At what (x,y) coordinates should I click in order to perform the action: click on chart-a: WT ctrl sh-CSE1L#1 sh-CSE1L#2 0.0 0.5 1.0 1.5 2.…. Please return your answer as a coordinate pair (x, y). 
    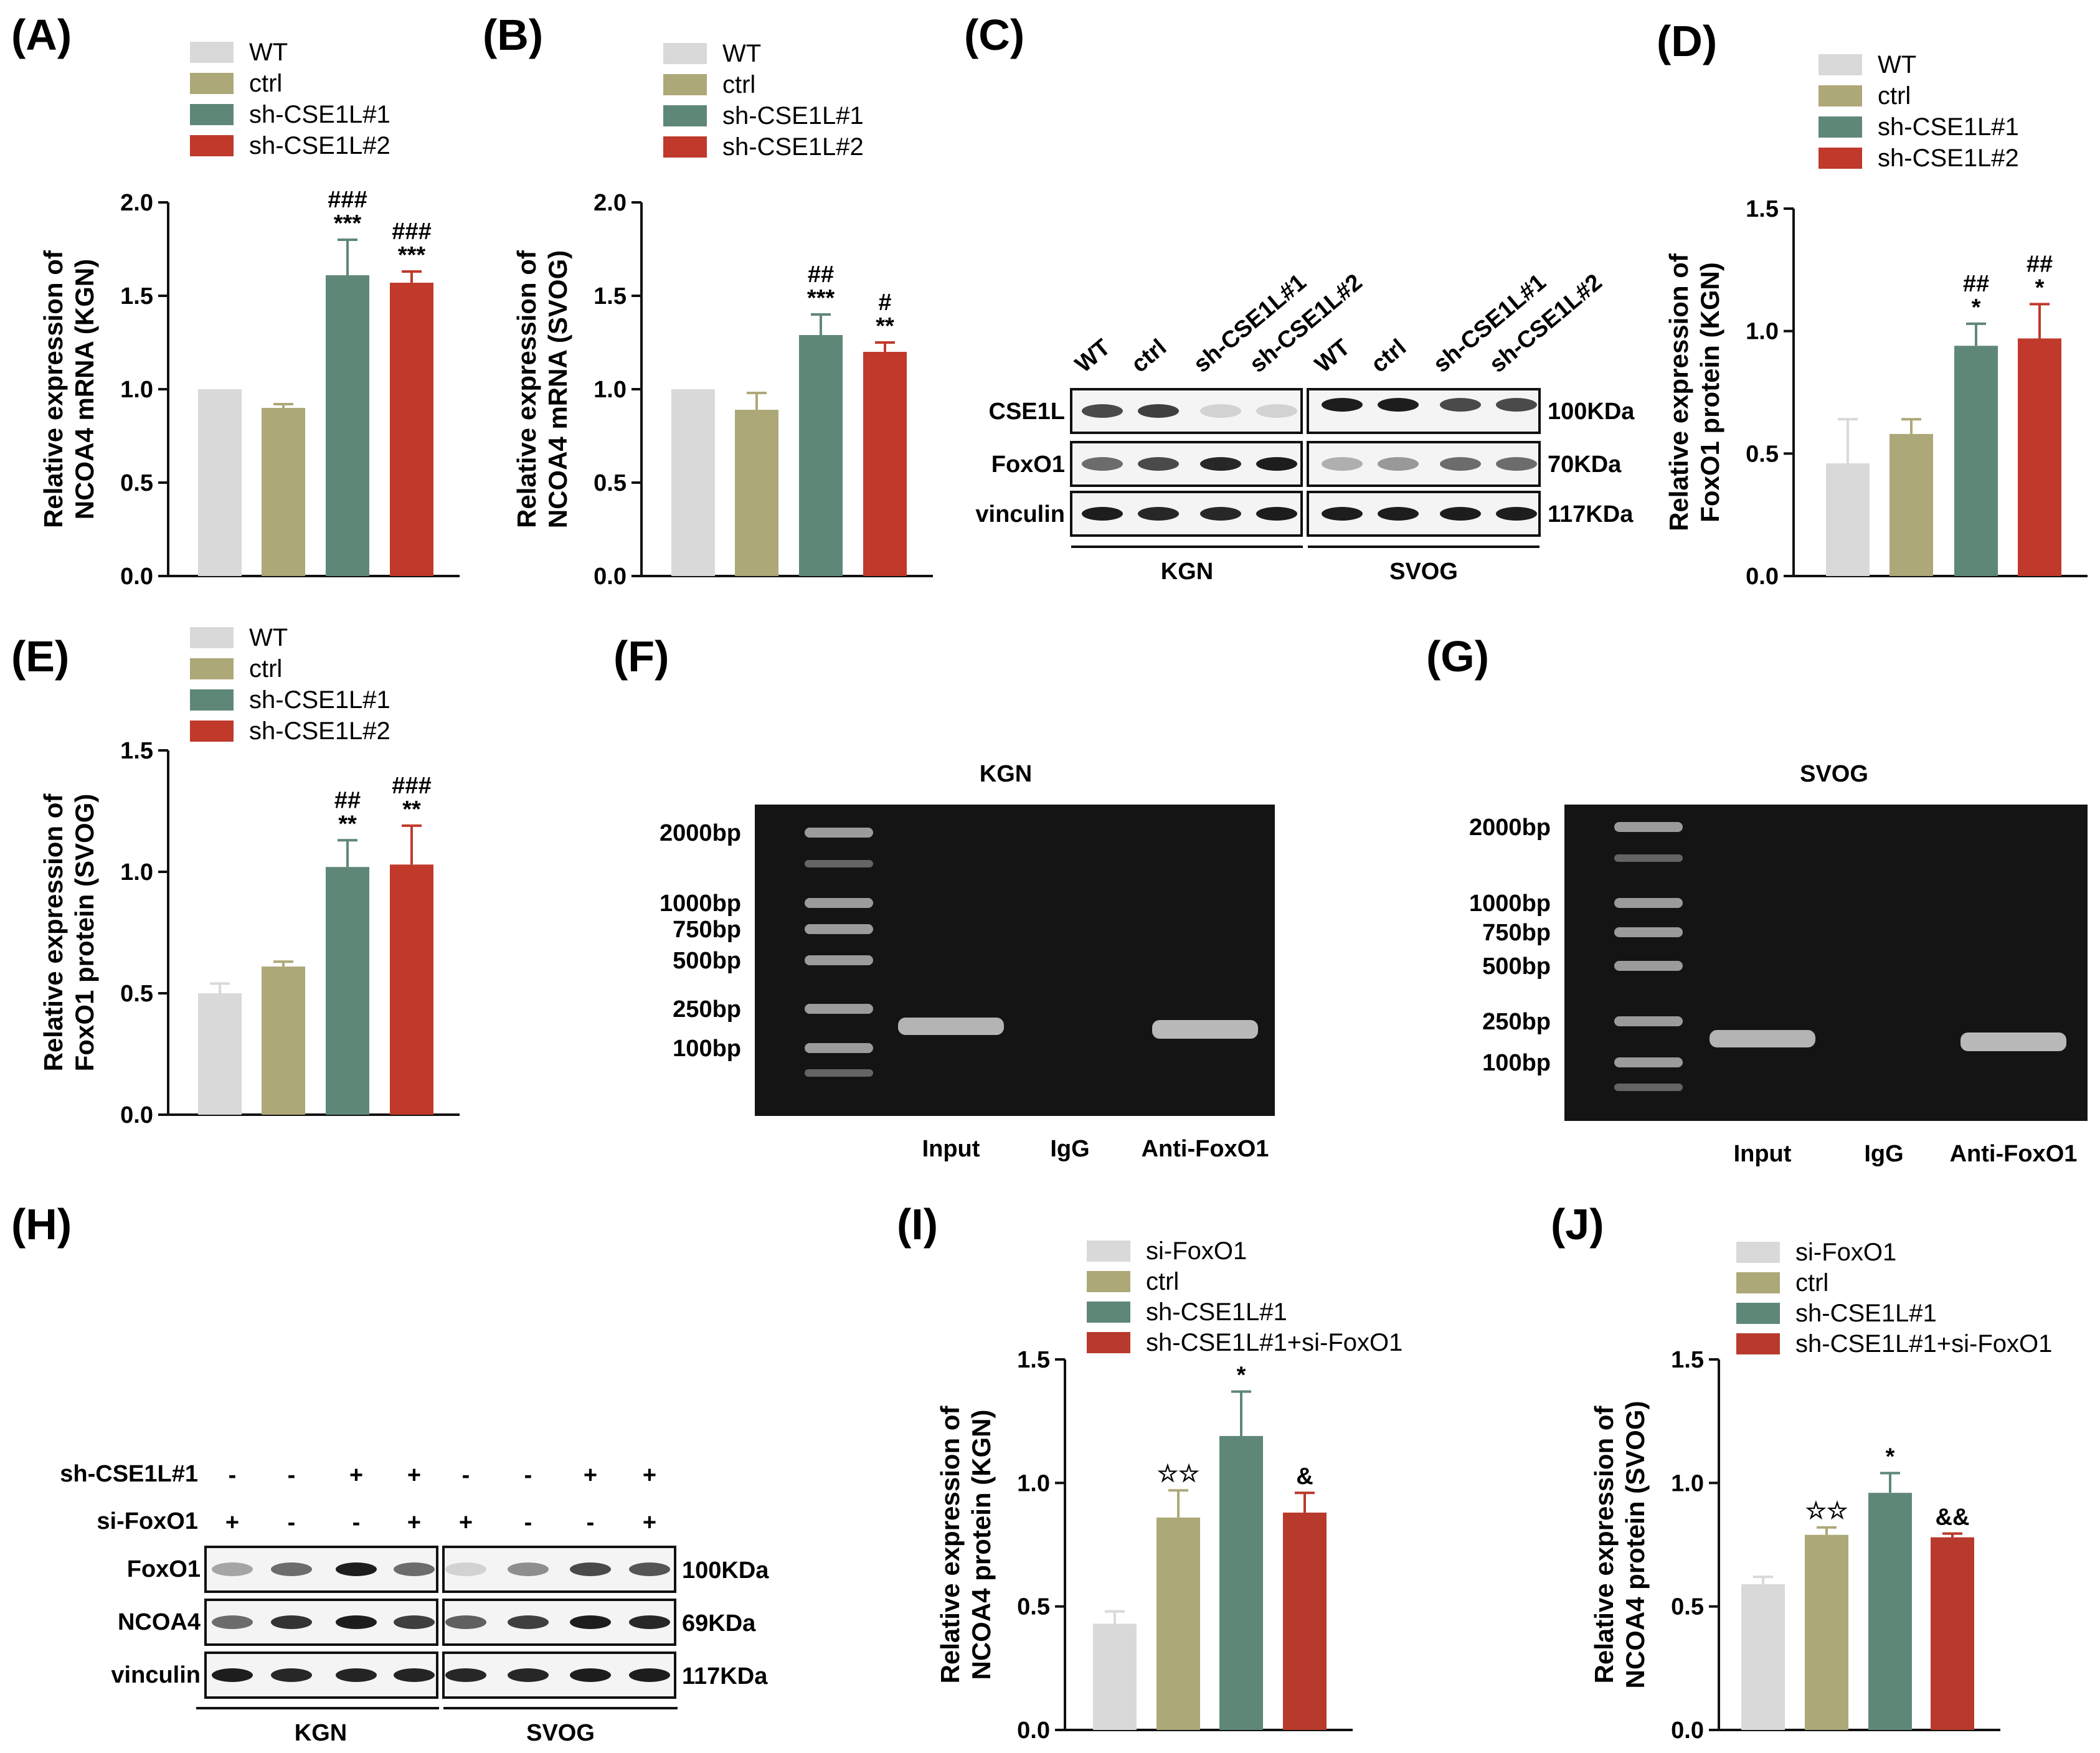
    Looking at the image, I should click on (249, 314).